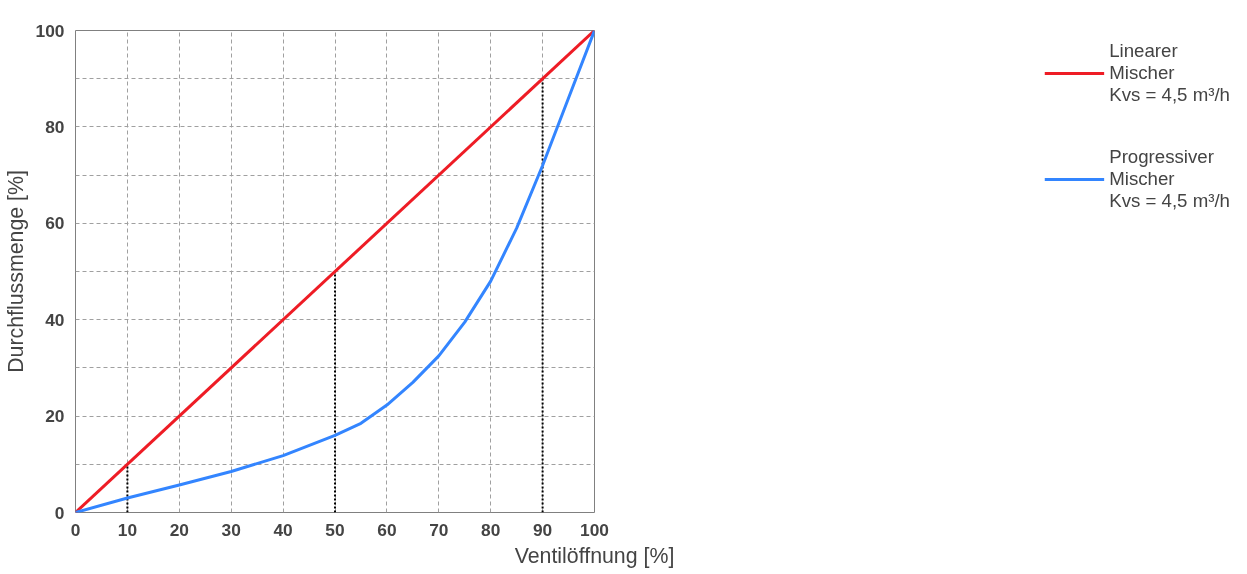 This screenshot has height=574, width=1247. What do you see at coordinates (1169, 73) in the screenshot?
I see `legend-label: Linearer Mischer Kvs = 4,5 m³/h` at bounding box center [1169, 73].